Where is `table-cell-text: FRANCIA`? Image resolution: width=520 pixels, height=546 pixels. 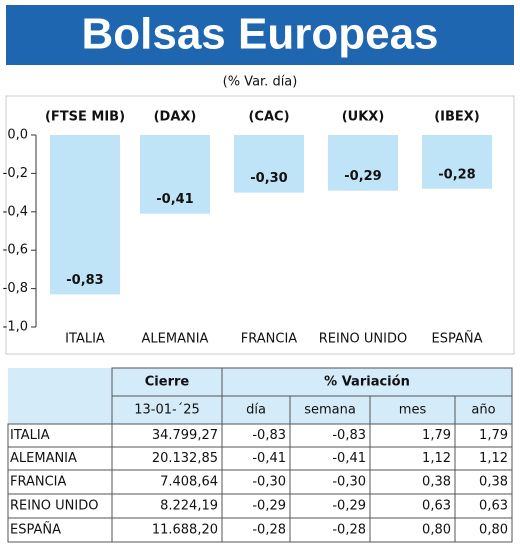
table-cell-text: FRANCIA is located at coordinates (38, 482).